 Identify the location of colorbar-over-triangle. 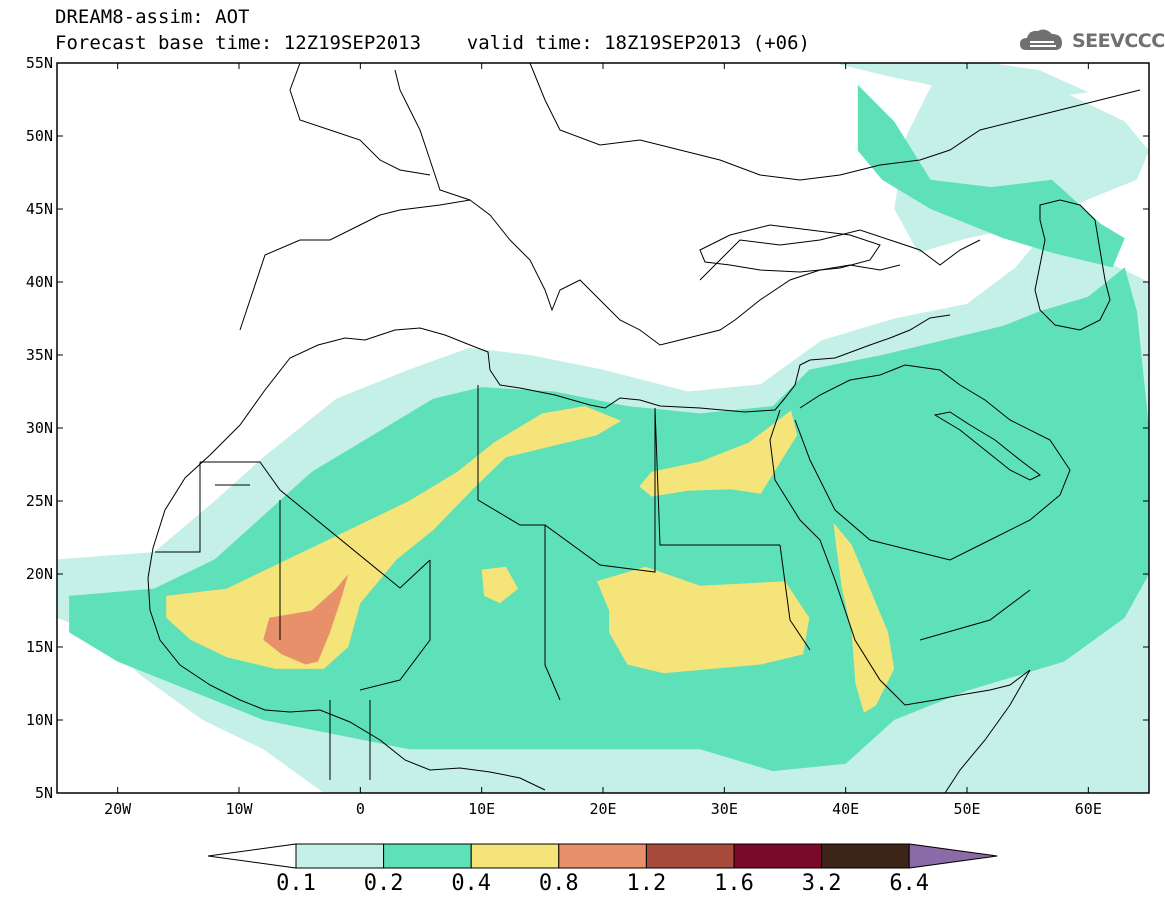
(953, 856).